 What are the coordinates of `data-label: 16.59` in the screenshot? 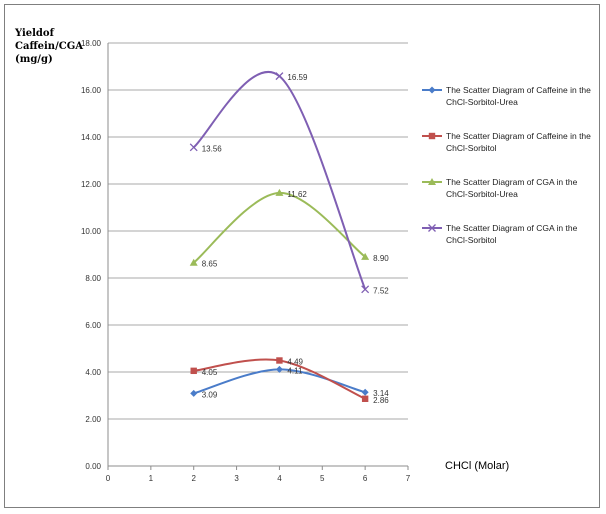 It's located at (297, 77).